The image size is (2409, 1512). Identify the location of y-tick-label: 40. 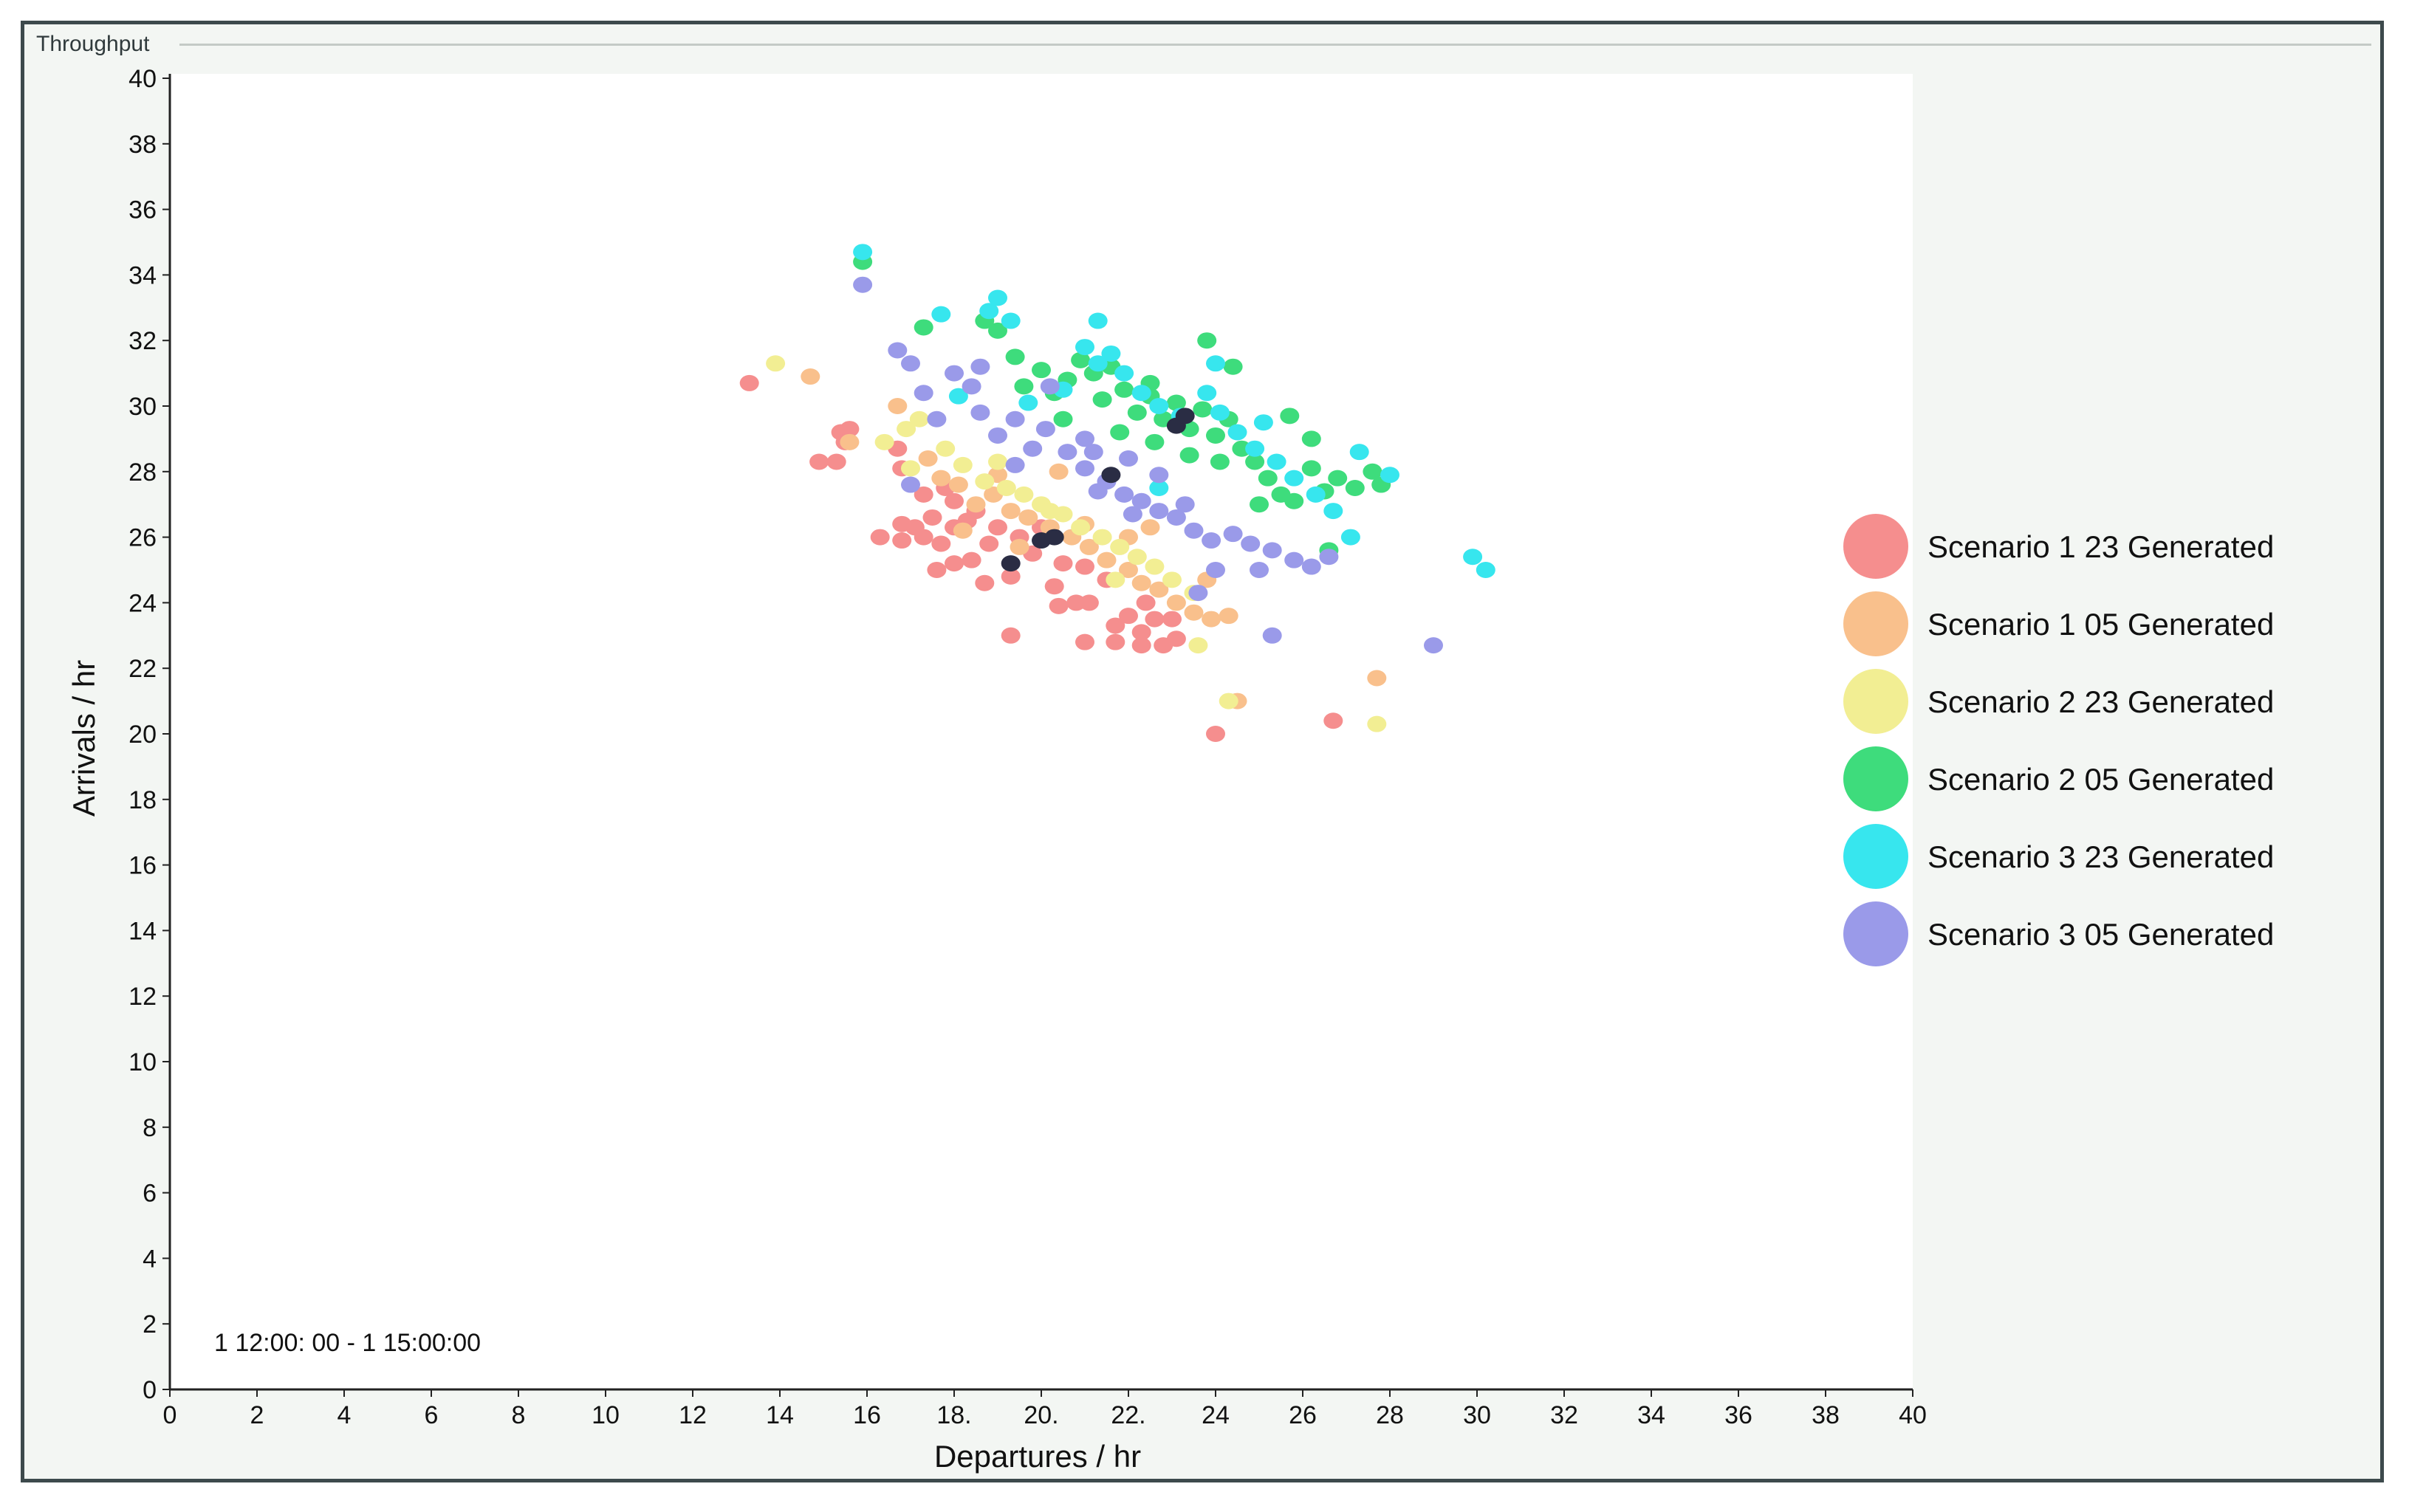
(142, 79).